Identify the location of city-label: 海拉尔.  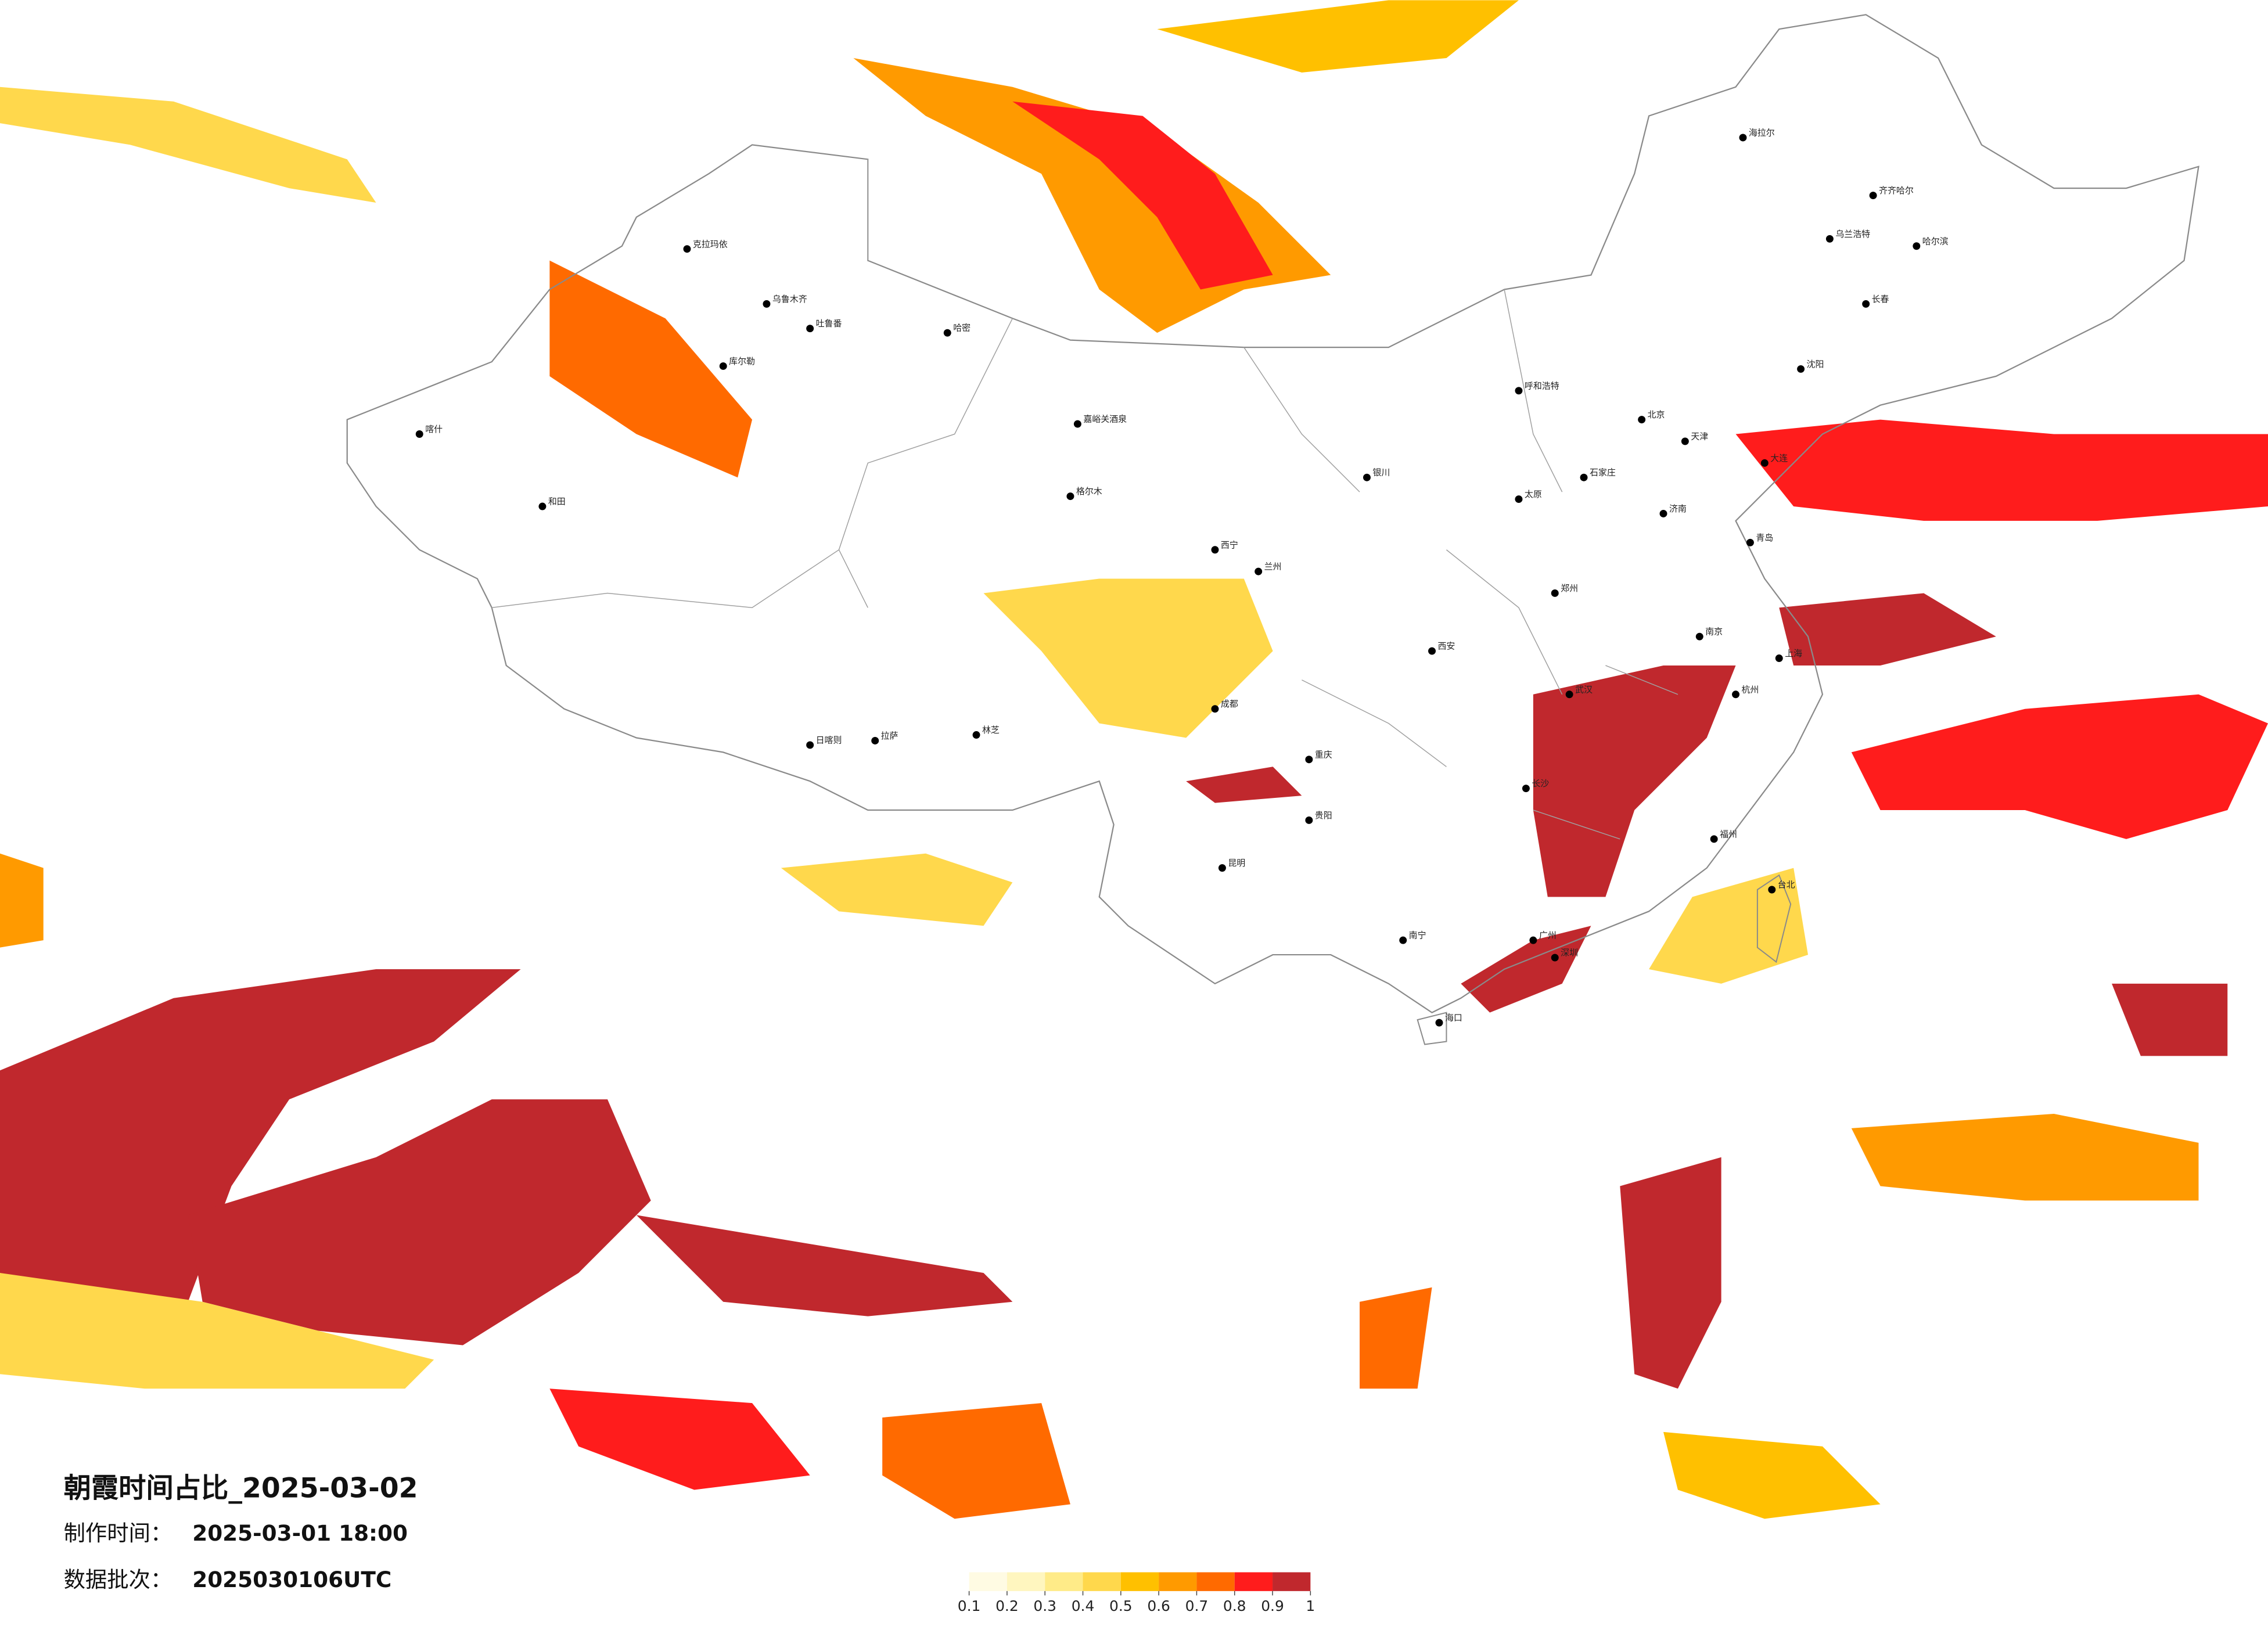
(1762, 132).